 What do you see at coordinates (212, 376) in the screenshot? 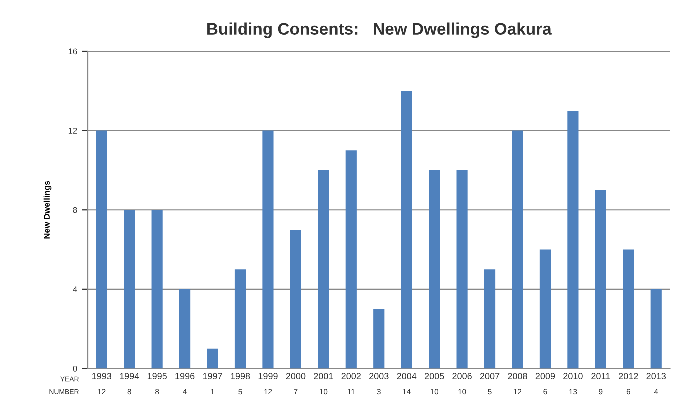
I see `x-tick-label: 1997` at bounding box center [212, 376].